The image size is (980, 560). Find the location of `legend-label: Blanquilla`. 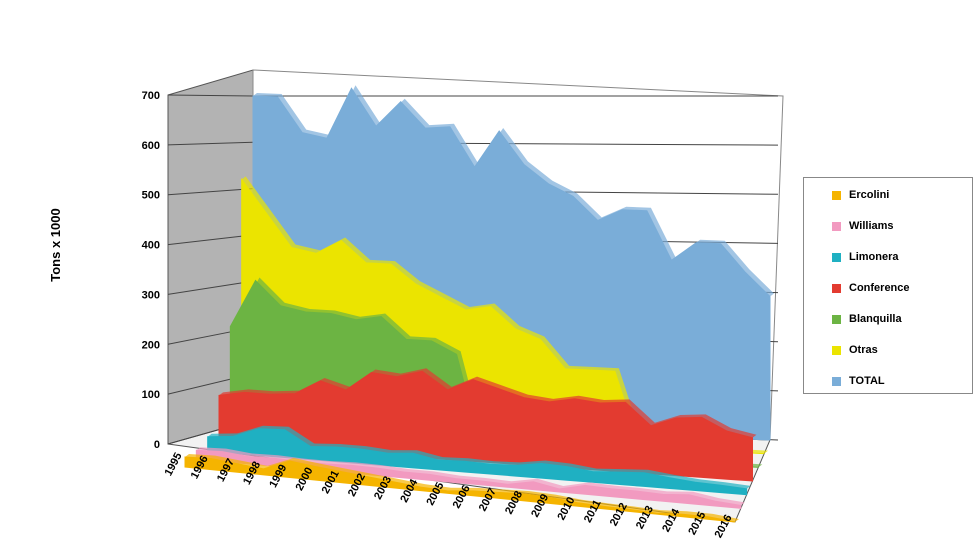

legend-label: Blanquilla is located at coordinates (875, 319).